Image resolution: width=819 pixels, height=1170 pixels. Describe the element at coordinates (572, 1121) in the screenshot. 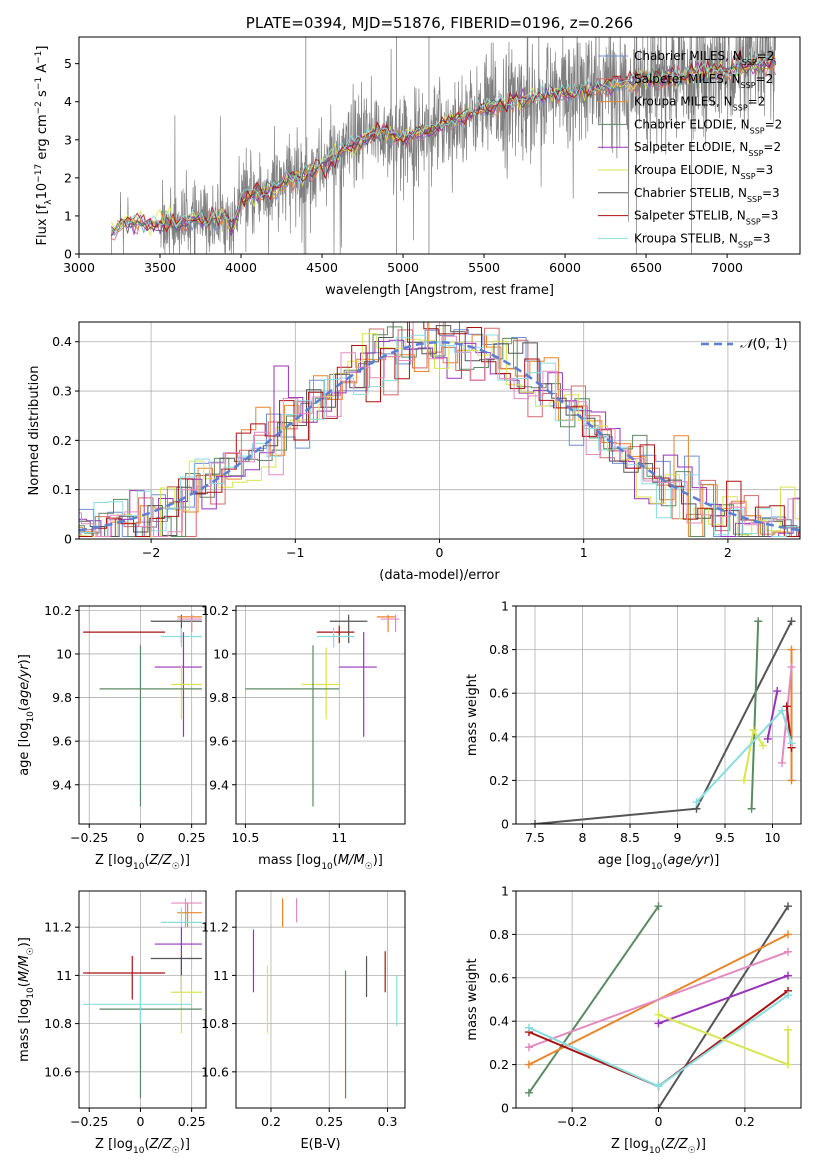

I see `x-tick-label: −0.2` at that location.